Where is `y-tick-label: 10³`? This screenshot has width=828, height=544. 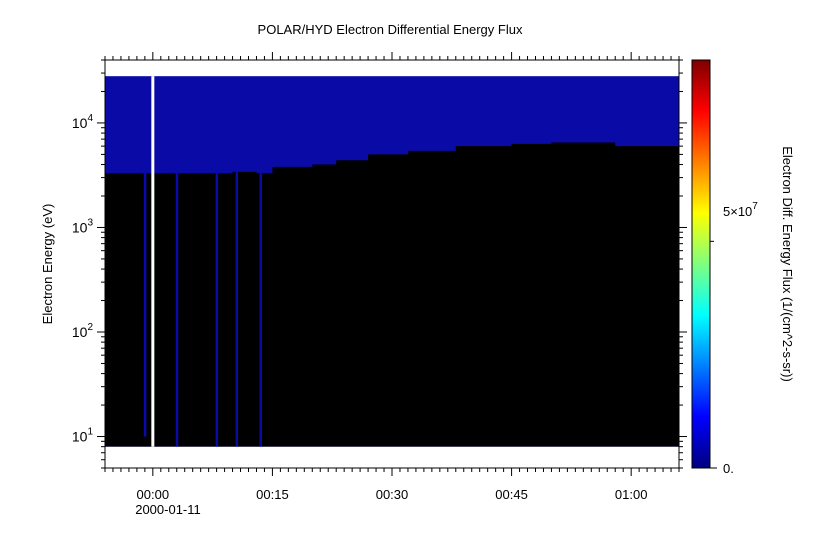
y-tick-label: 10³ is located at coordinates (83, 226).